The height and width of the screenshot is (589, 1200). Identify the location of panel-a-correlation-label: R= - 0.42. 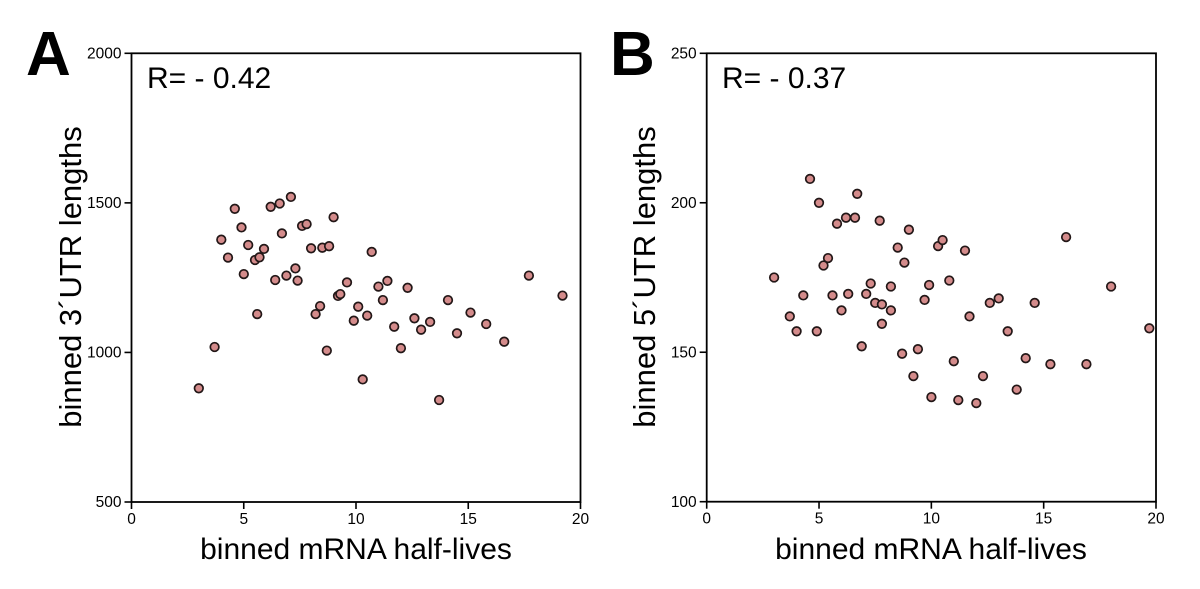
(209, 78).